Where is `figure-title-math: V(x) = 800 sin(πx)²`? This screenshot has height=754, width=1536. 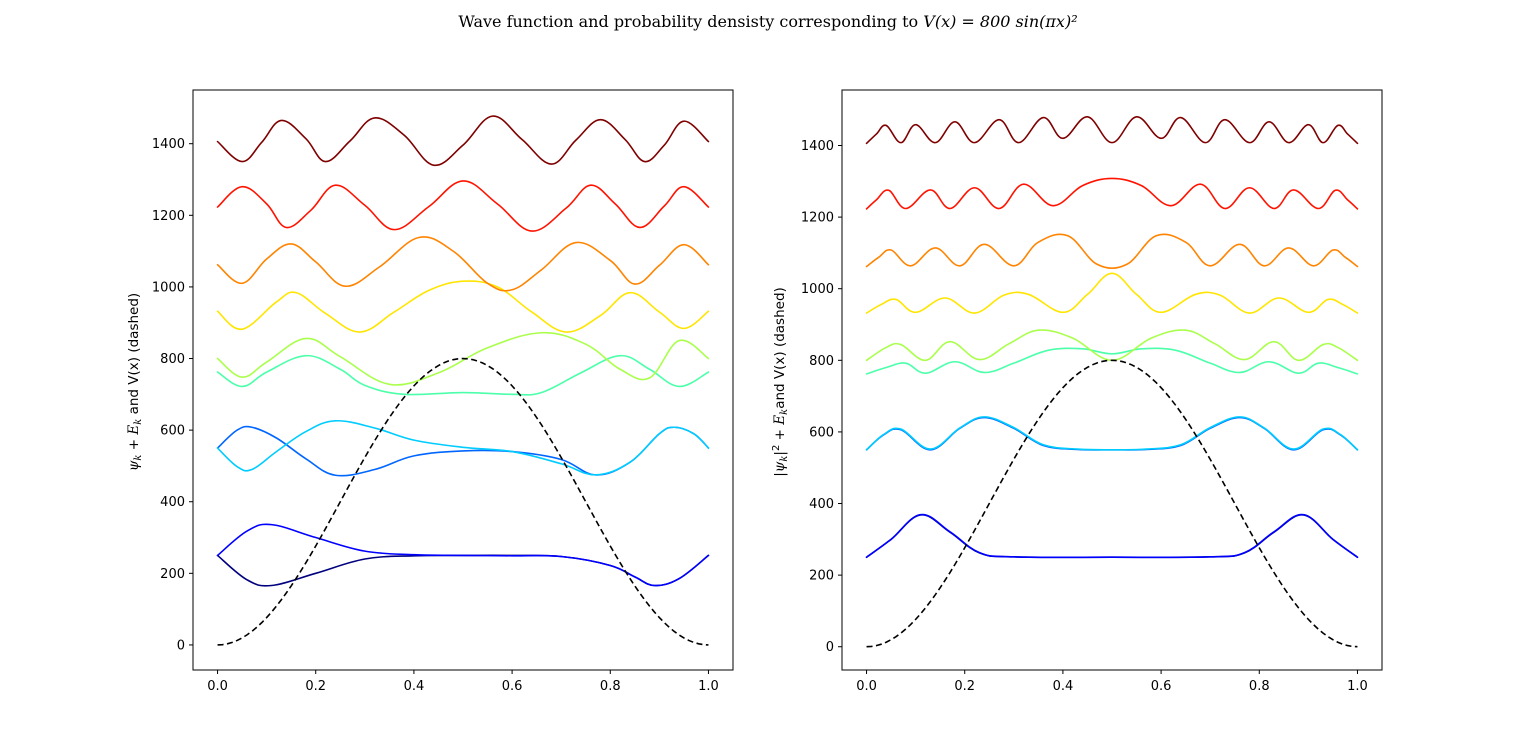 figure-title-math: V(x) = 800 sin(πx)² is located at coordinates (1000, 21).